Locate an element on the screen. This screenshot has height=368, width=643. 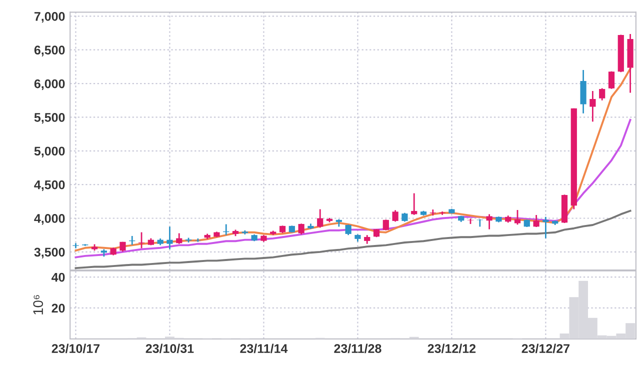
y-tick-label: 3,500 is located at coordinates (49, 253).